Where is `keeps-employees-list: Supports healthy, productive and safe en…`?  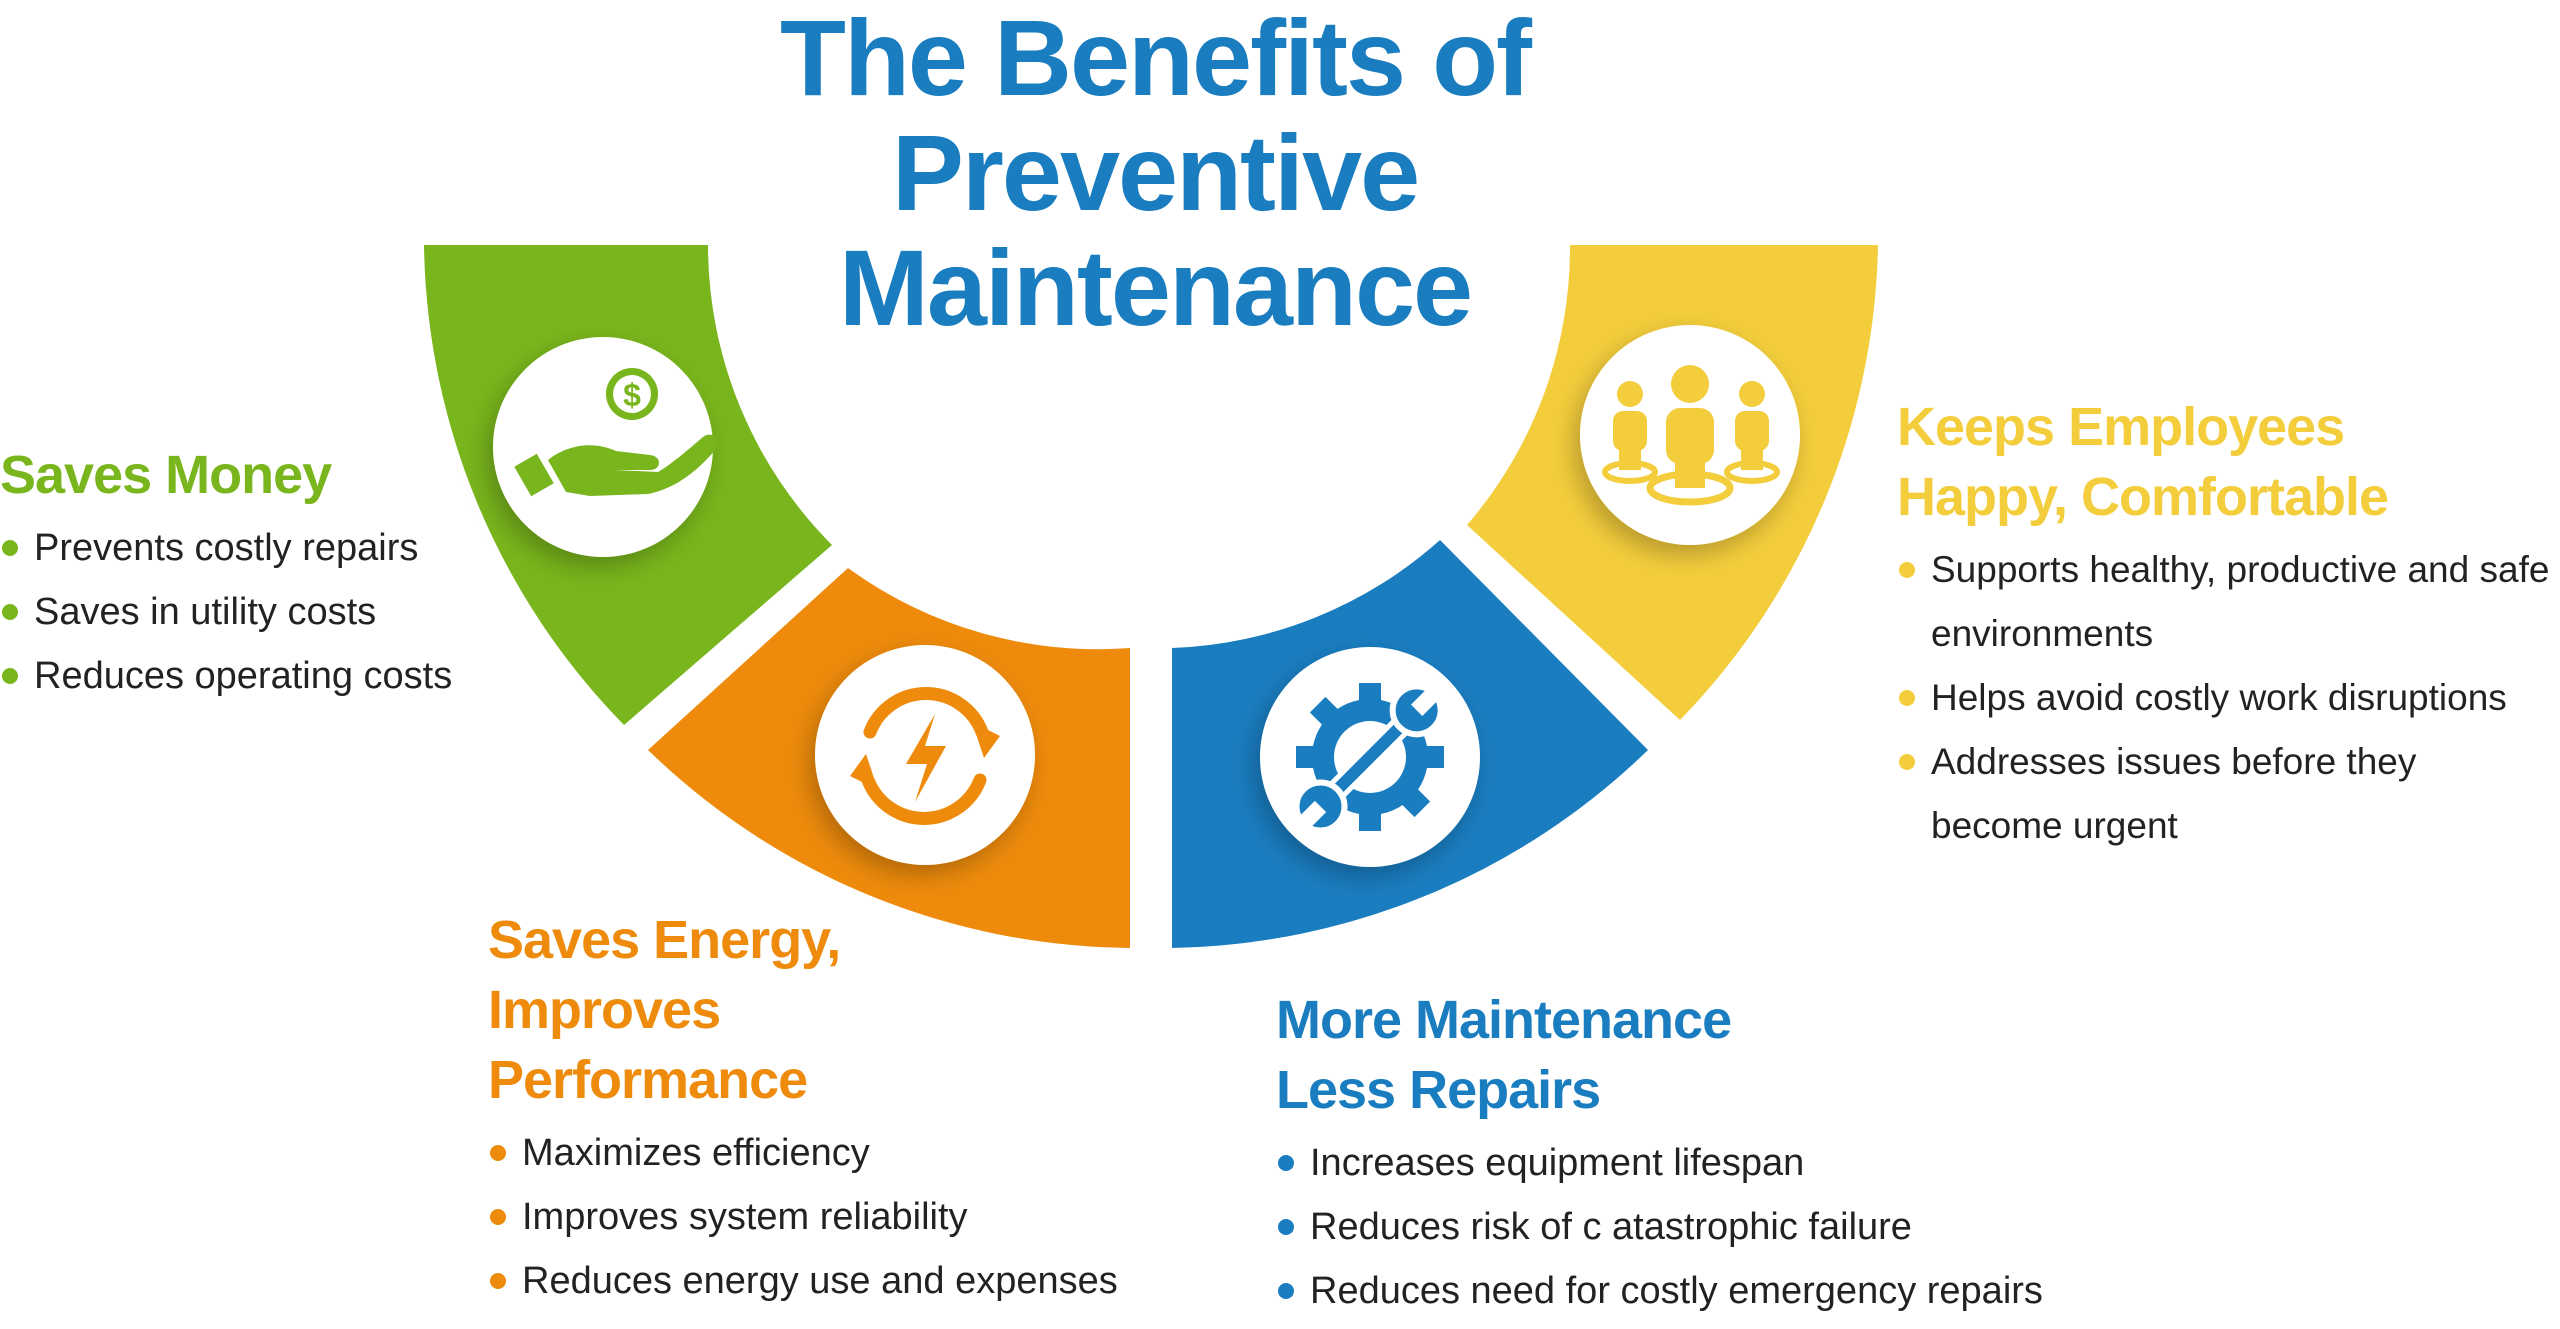
keeps-employees-list: Supports healthy, productive and safe en… is located at coordinates (2228, 698).